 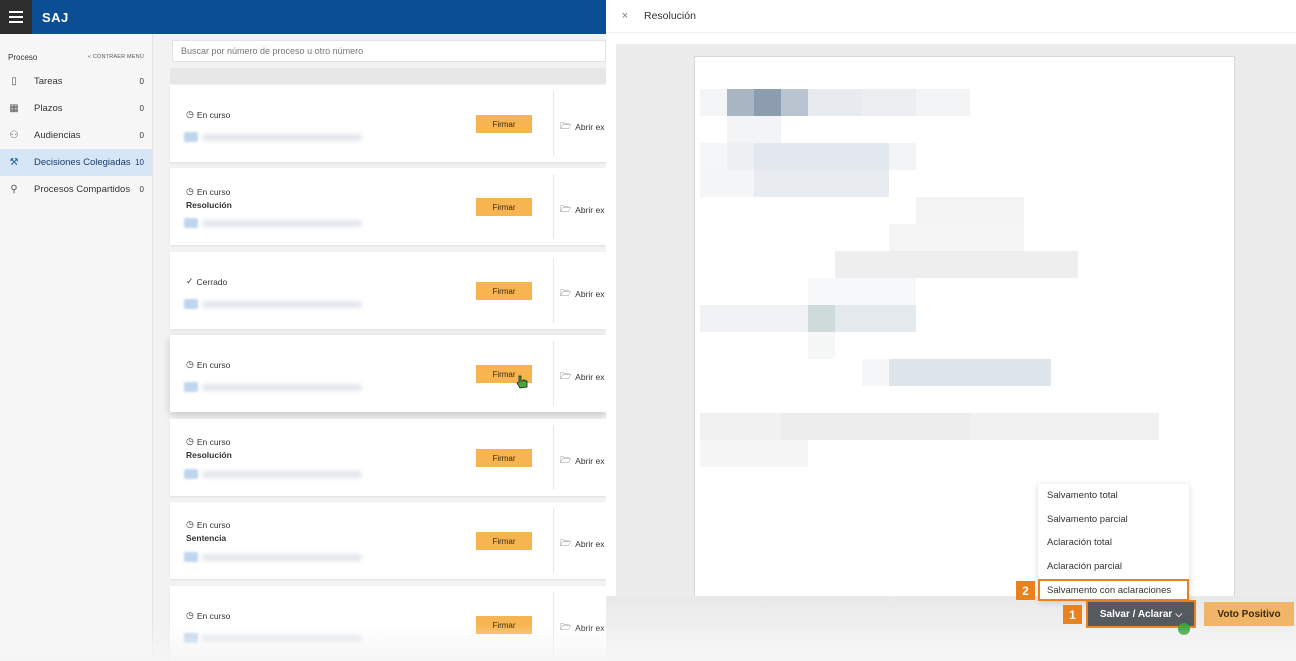 What do you see at coordinates (625, 16) in the screenshot?
I see `close-panel-button: ×` at bounding box center [625, 16].